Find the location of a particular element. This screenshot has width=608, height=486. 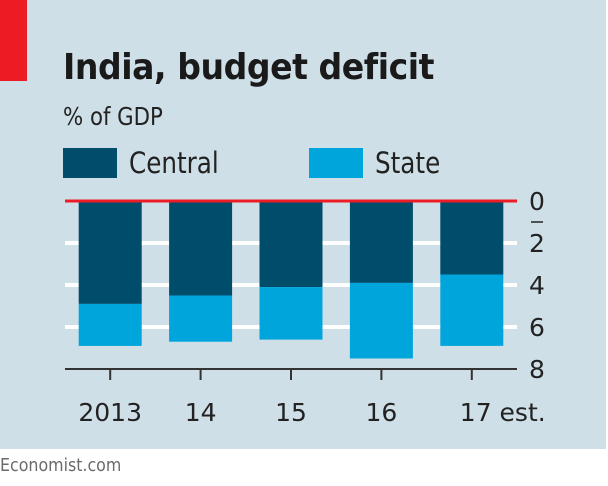

chart-title: India, budget deficit is located at coordinates (249, 67).